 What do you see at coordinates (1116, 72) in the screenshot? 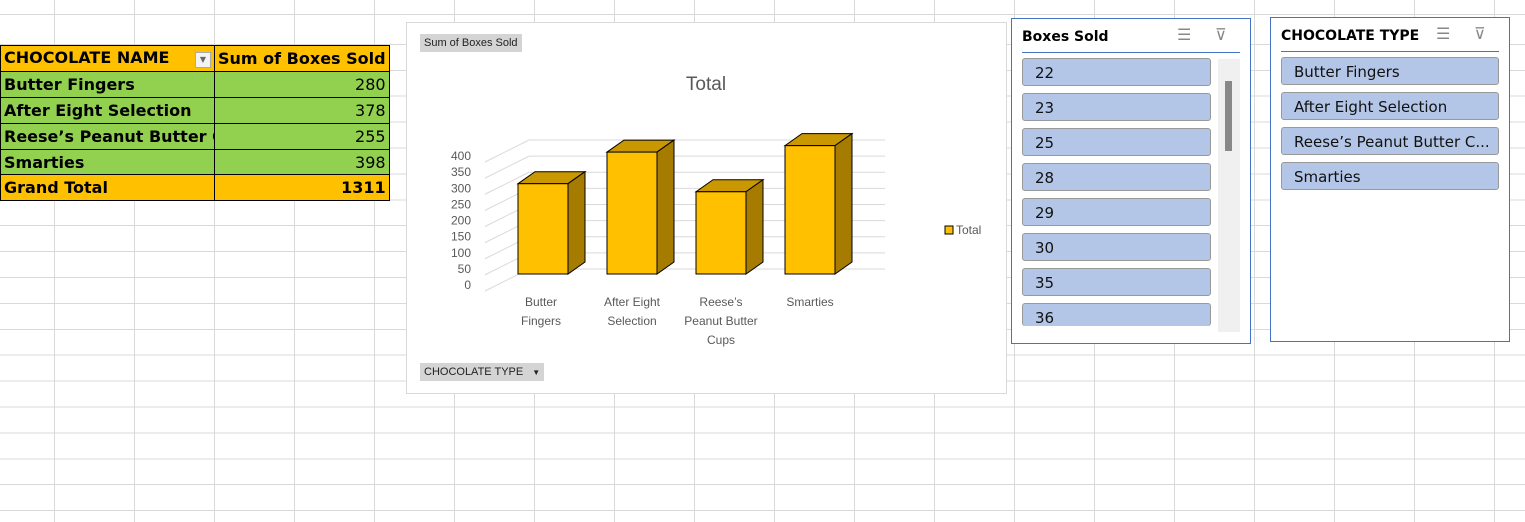
I see `slicer-item: 22` at bounding box center [1116, 72].